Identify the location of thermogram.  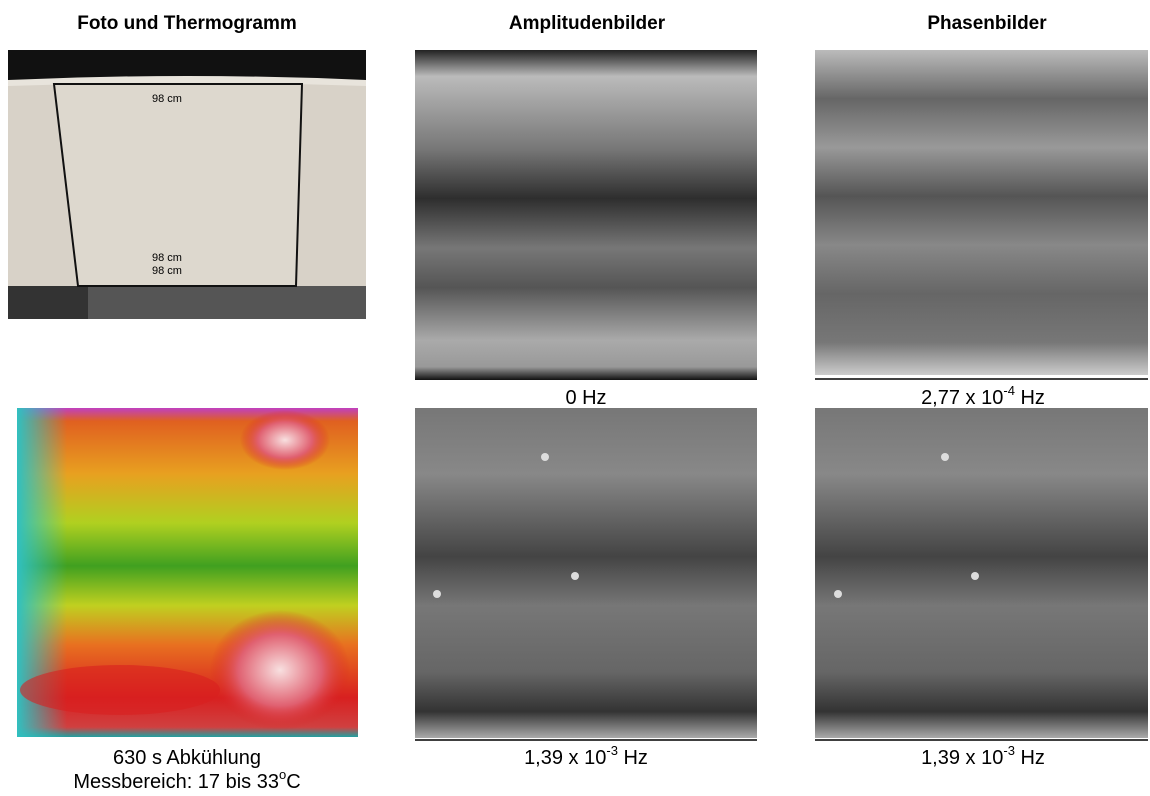
(187, 572).